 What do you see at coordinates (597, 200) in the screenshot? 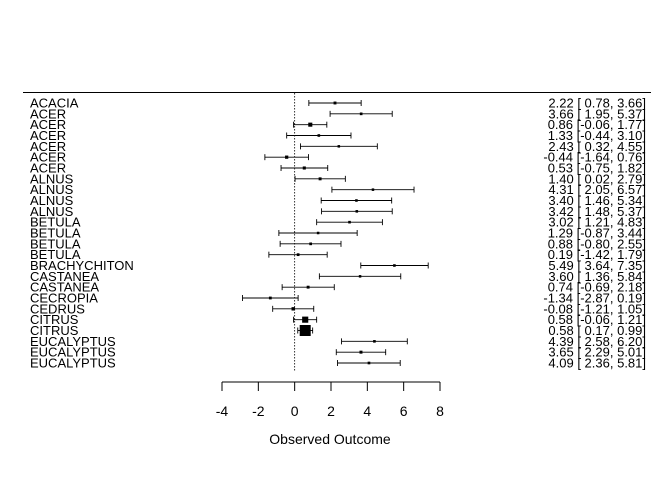
I see `estimate-ci-text: 3.40 [ 1.46, 5.34]` at bounding box center [597, 200].